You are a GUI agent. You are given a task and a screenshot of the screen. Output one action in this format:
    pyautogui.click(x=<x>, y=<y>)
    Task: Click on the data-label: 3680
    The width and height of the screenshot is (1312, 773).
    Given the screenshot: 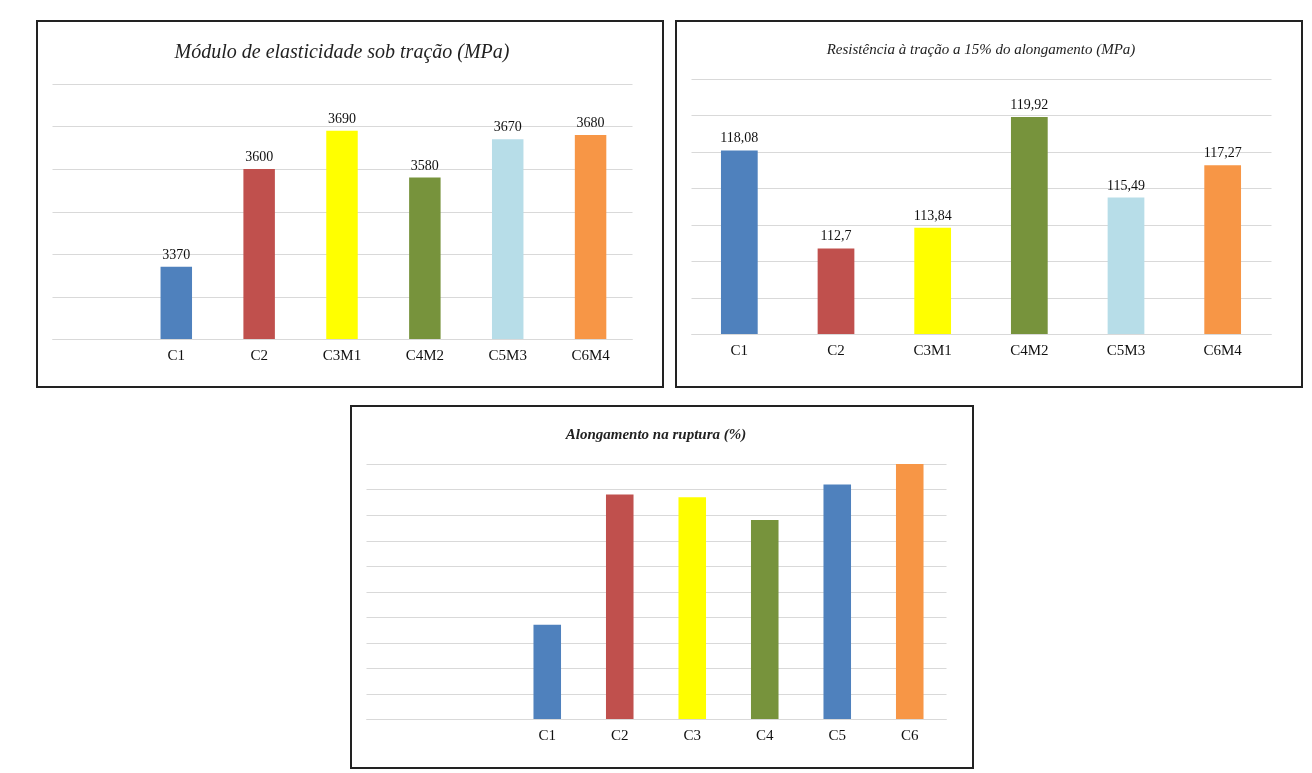 What is the action you would take?
    pyautogui.click(x=590, y=122)
    